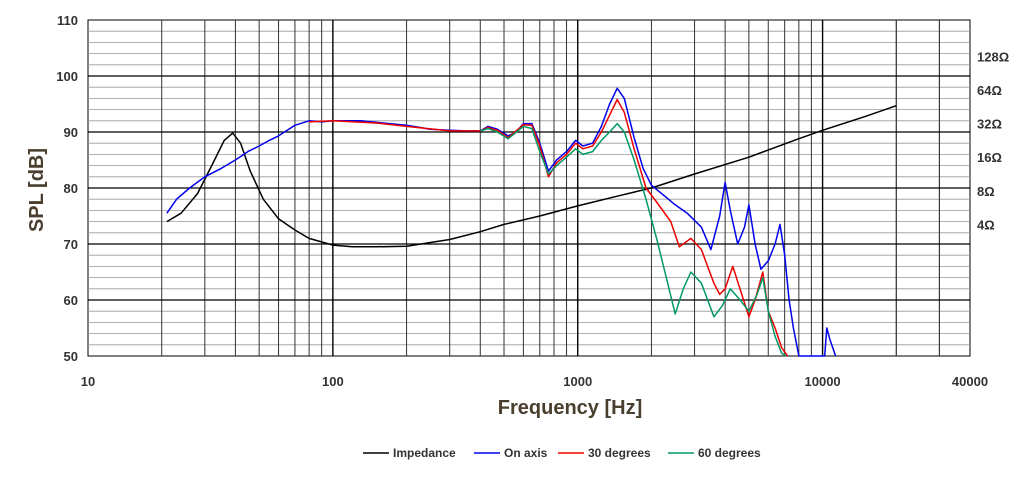 This screenshot has height=490, width=1024. What do you see at coordinates (570, 408) in the screenshot?
I see `x-axis-title: Frequency [Hz]` at bounding box center [570, 408].